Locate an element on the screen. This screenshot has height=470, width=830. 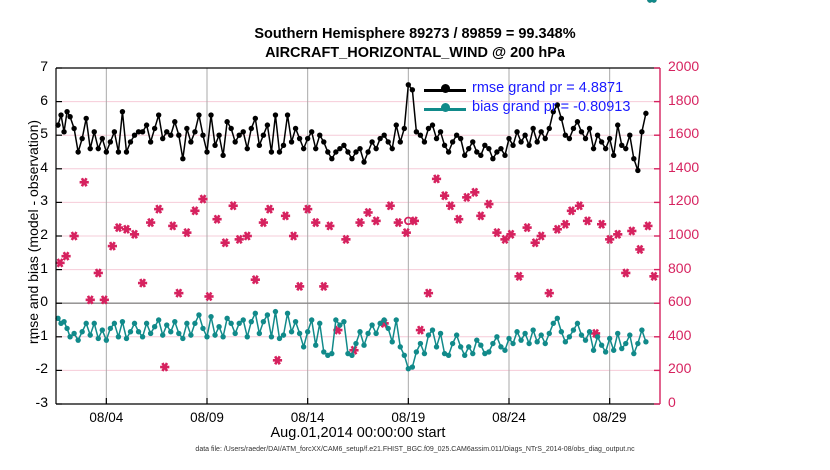
y-ticklabel-right: 0 is located at coordinates (672, 402).